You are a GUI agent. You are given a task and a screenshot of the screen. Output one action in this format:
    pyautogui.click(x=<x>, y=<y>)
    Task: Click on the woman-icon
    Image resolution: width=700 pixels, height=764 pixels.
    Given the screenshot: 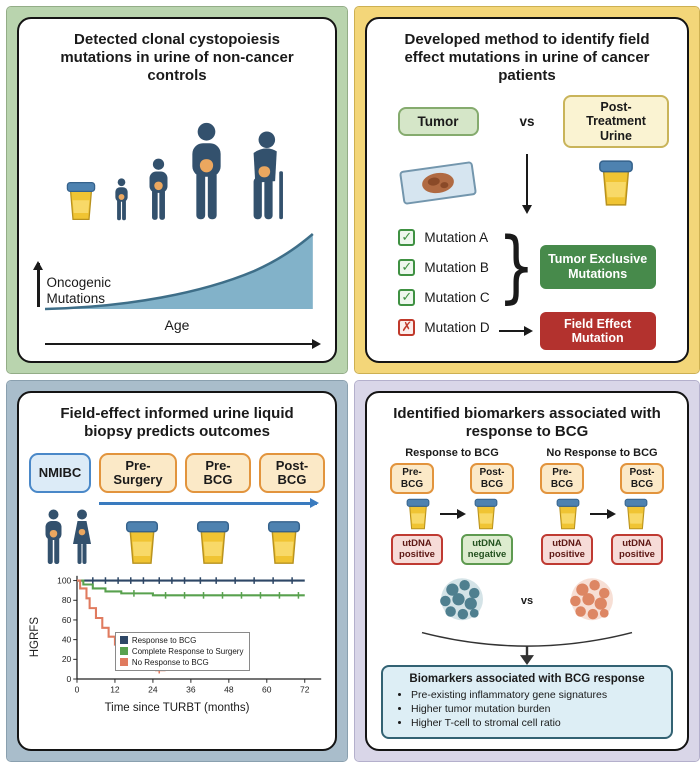 What is the action you would take?
    pyautogui.click(x=82, y=537)
    